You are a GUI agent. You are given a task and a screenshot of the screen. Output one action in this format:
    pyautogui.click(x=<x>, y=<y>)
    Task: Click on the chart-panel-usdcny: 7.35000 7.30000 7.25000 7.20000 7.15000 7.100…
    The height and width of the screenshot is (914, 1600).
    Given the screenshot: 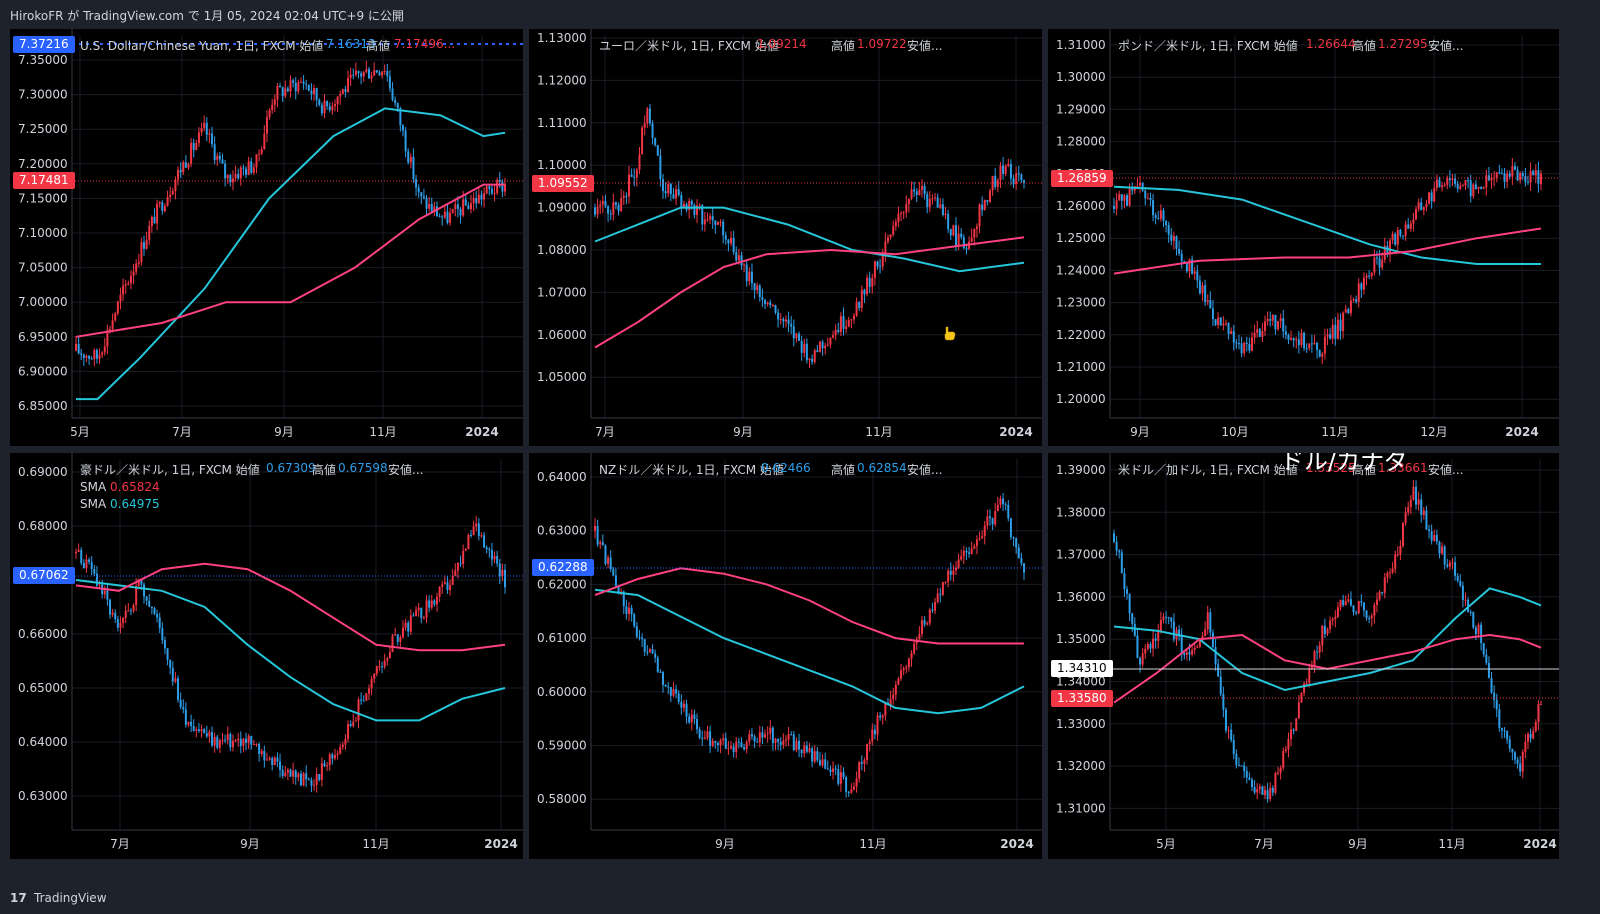 What is the action you would take?
    pyautogui.click(x=266, y=237)
    